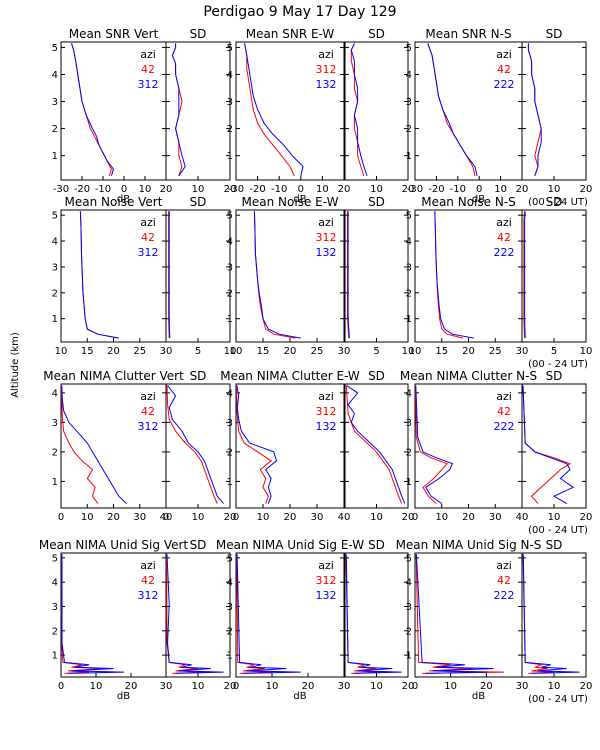 The height and width of the screenshot is (750, 600). What do you see at coordinates (326, 595) in the screenshot?
I see `legend-entry-132: 132` at bounding box center [326, 595].